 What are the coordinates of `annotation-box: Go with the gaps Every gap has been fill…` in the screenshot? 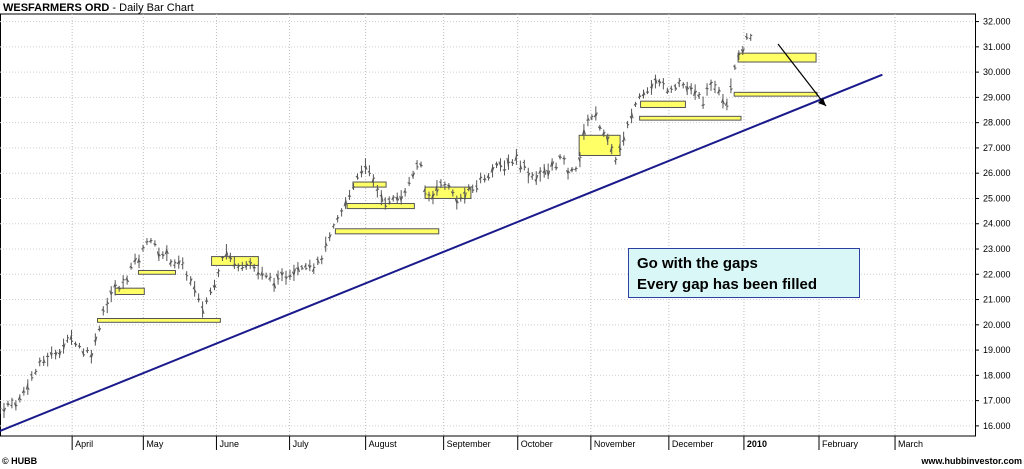 It's located at (744, 273).